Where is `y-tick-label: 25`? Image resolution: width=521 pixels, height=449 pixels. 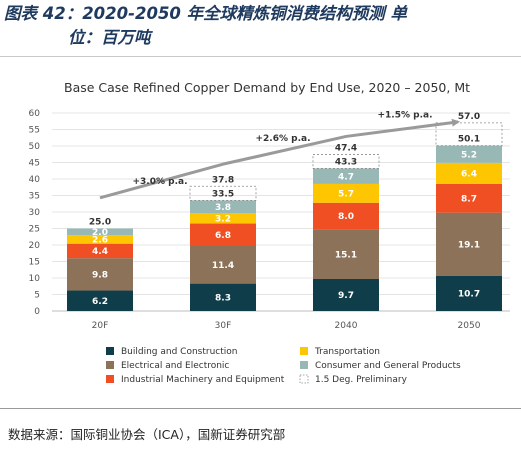
y-tick-label: 25 is located at coordinates (34, 230).